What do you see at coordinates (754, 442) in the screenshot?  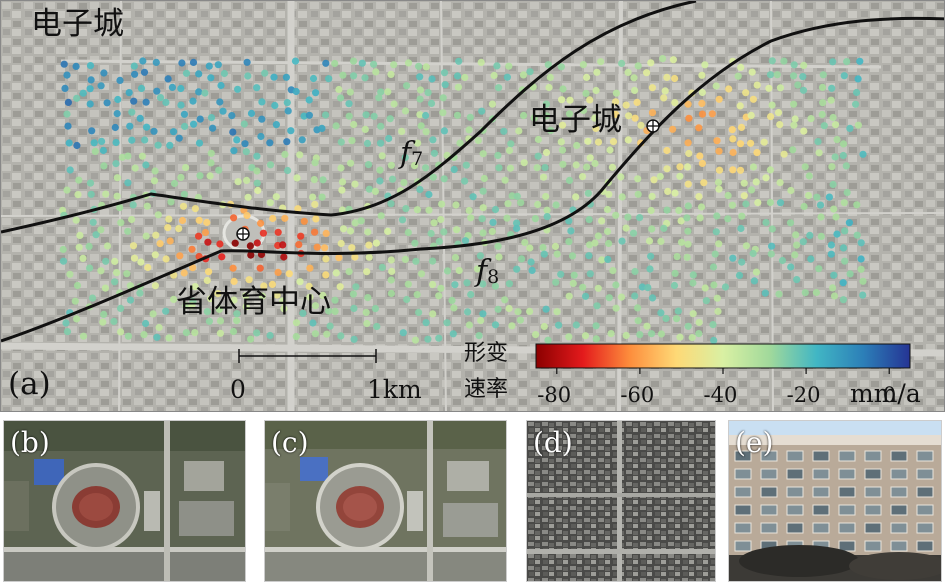 I see `panel-label-e: (e)` at bounding box center [754, 442].